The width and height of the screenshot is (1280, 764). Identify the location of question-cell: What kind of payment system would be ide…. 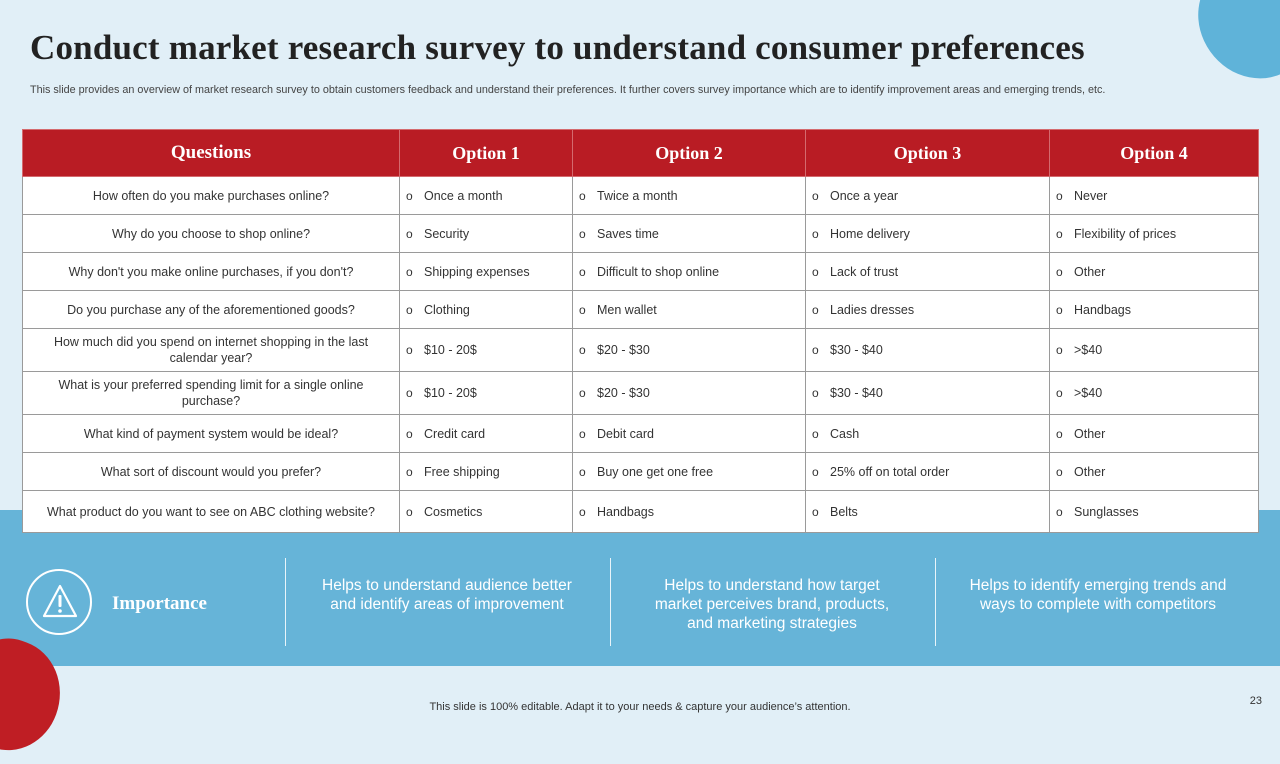
(211, 433).